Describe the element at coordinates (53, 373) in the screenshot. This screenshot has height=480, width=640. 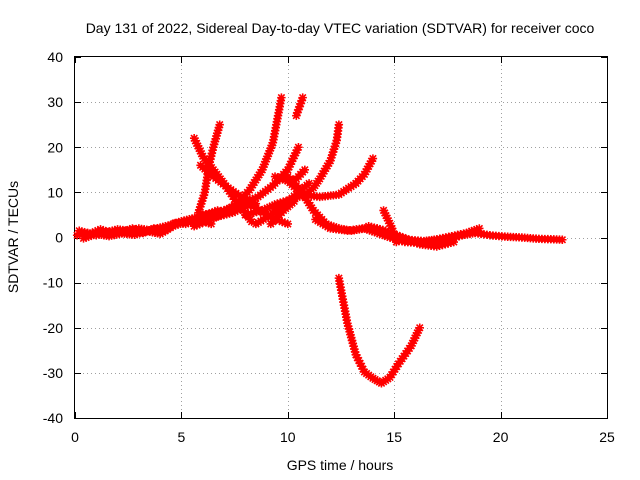
I see `y-tick-label: -30` at that location.